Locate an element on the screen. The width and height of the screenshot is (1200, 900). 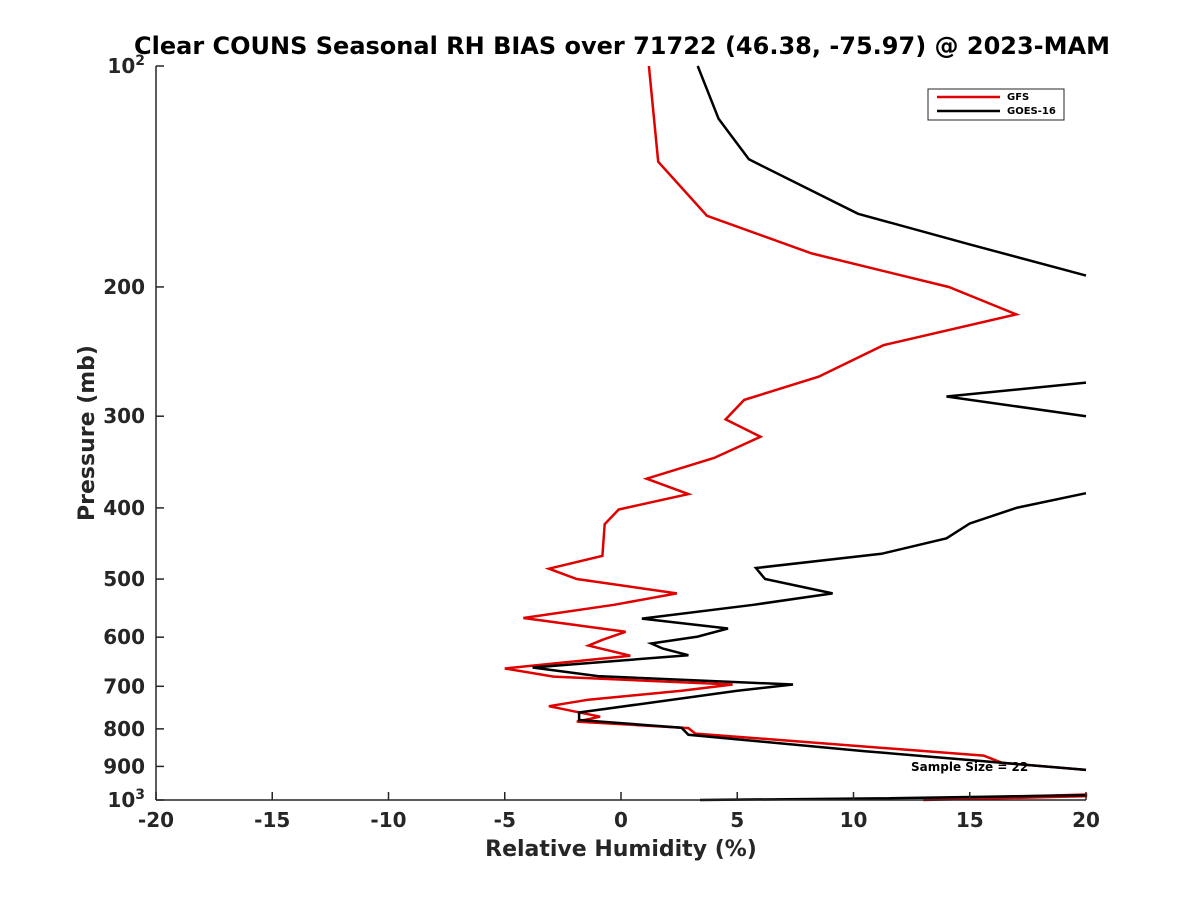
y-tick-label: 10³ is located at coordinates (126, 799).